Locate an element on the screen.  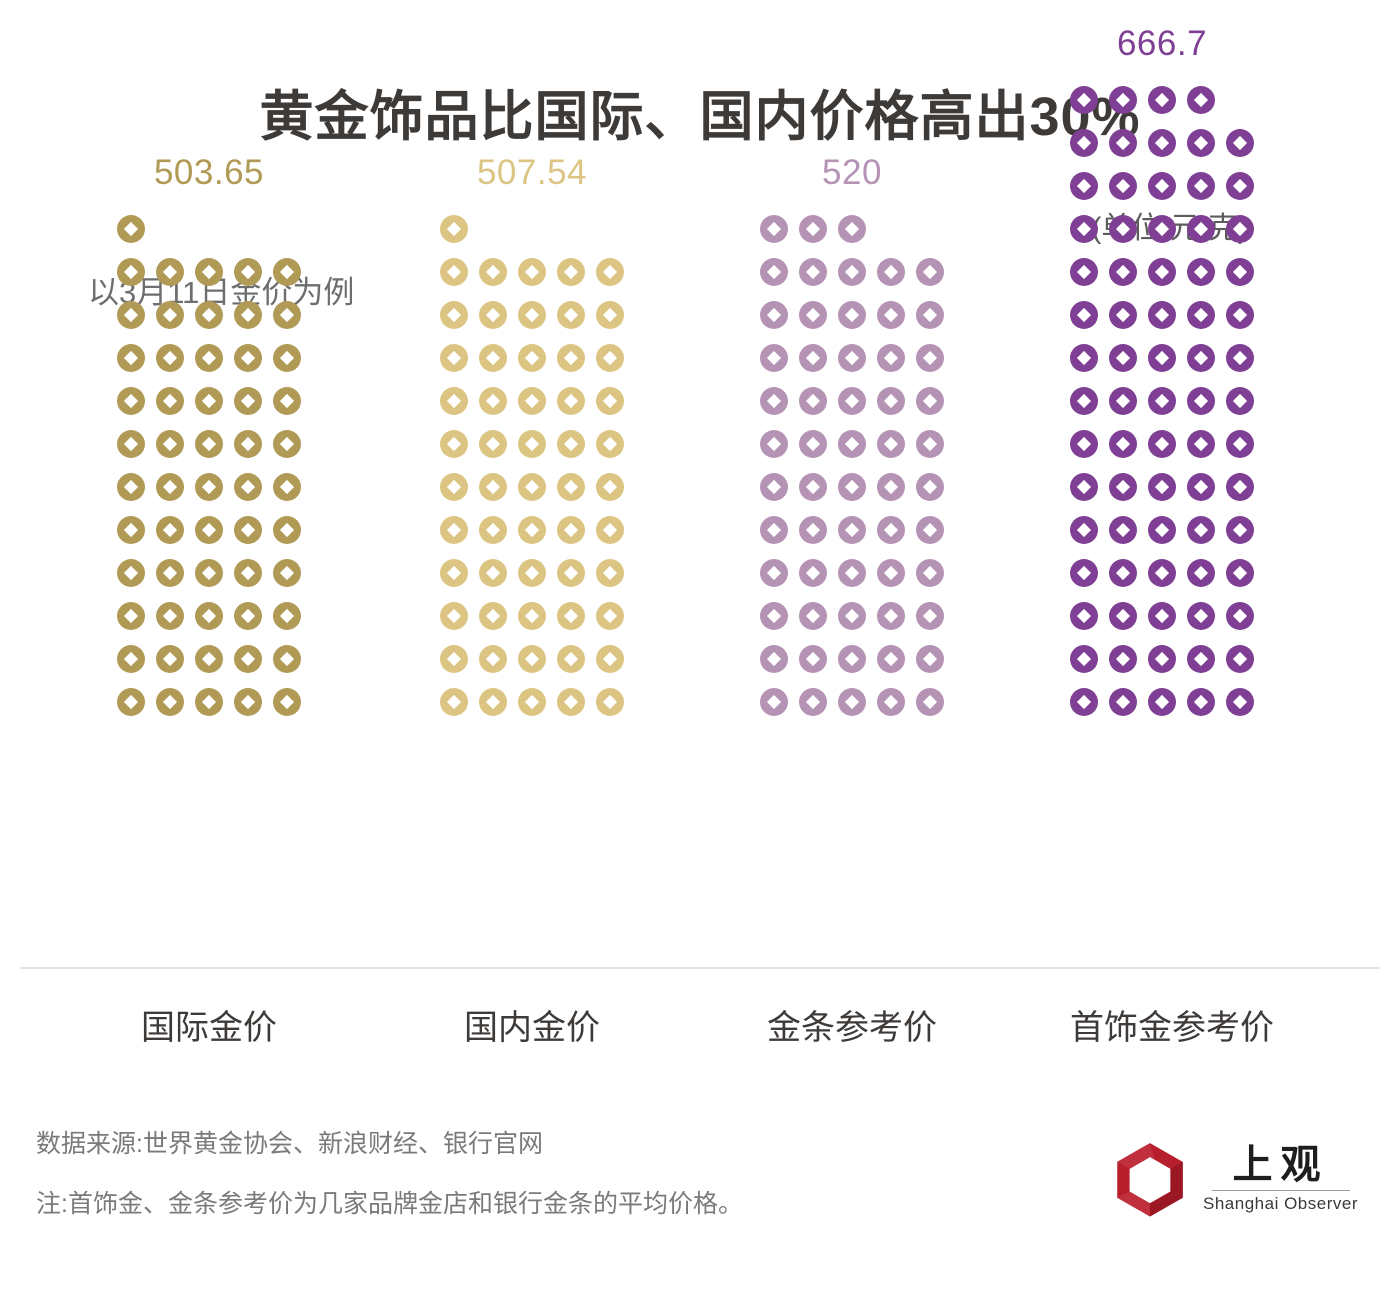
page-title: 黄金饰品比国际、国内价格高出30% is located at coordinates (700, 117).